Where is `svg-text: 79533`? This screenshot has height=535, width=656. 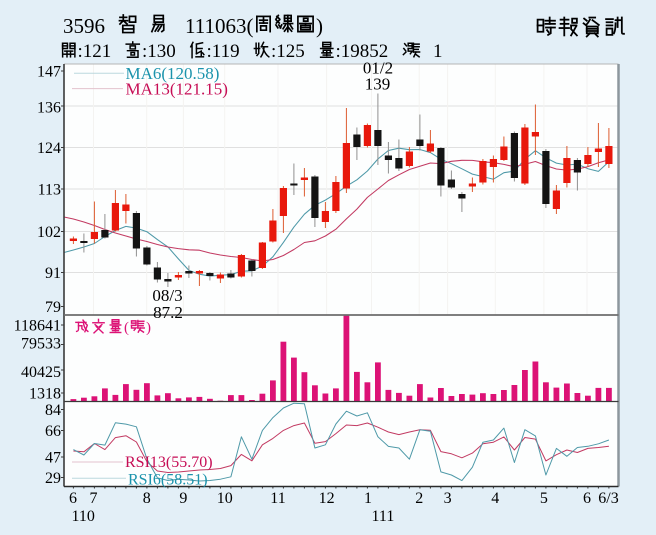 svg-text: 79533 is located at coordinates (41, 344).